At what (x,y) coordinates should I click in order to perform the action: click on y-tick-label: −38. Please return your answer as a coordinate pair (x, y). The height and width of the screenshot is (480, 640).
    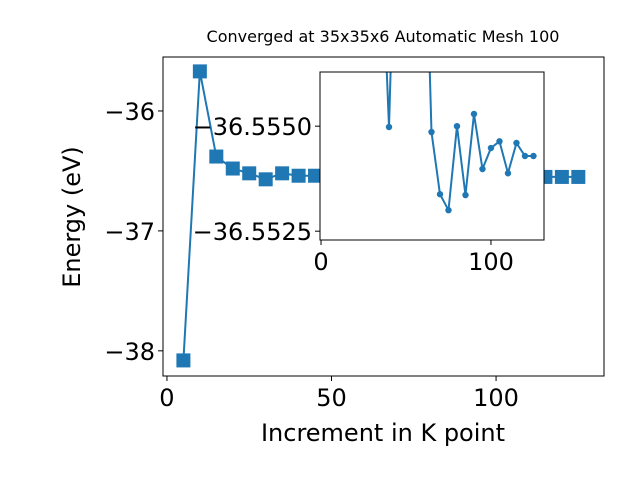
    Looking at the image, I should click on (129, 352).